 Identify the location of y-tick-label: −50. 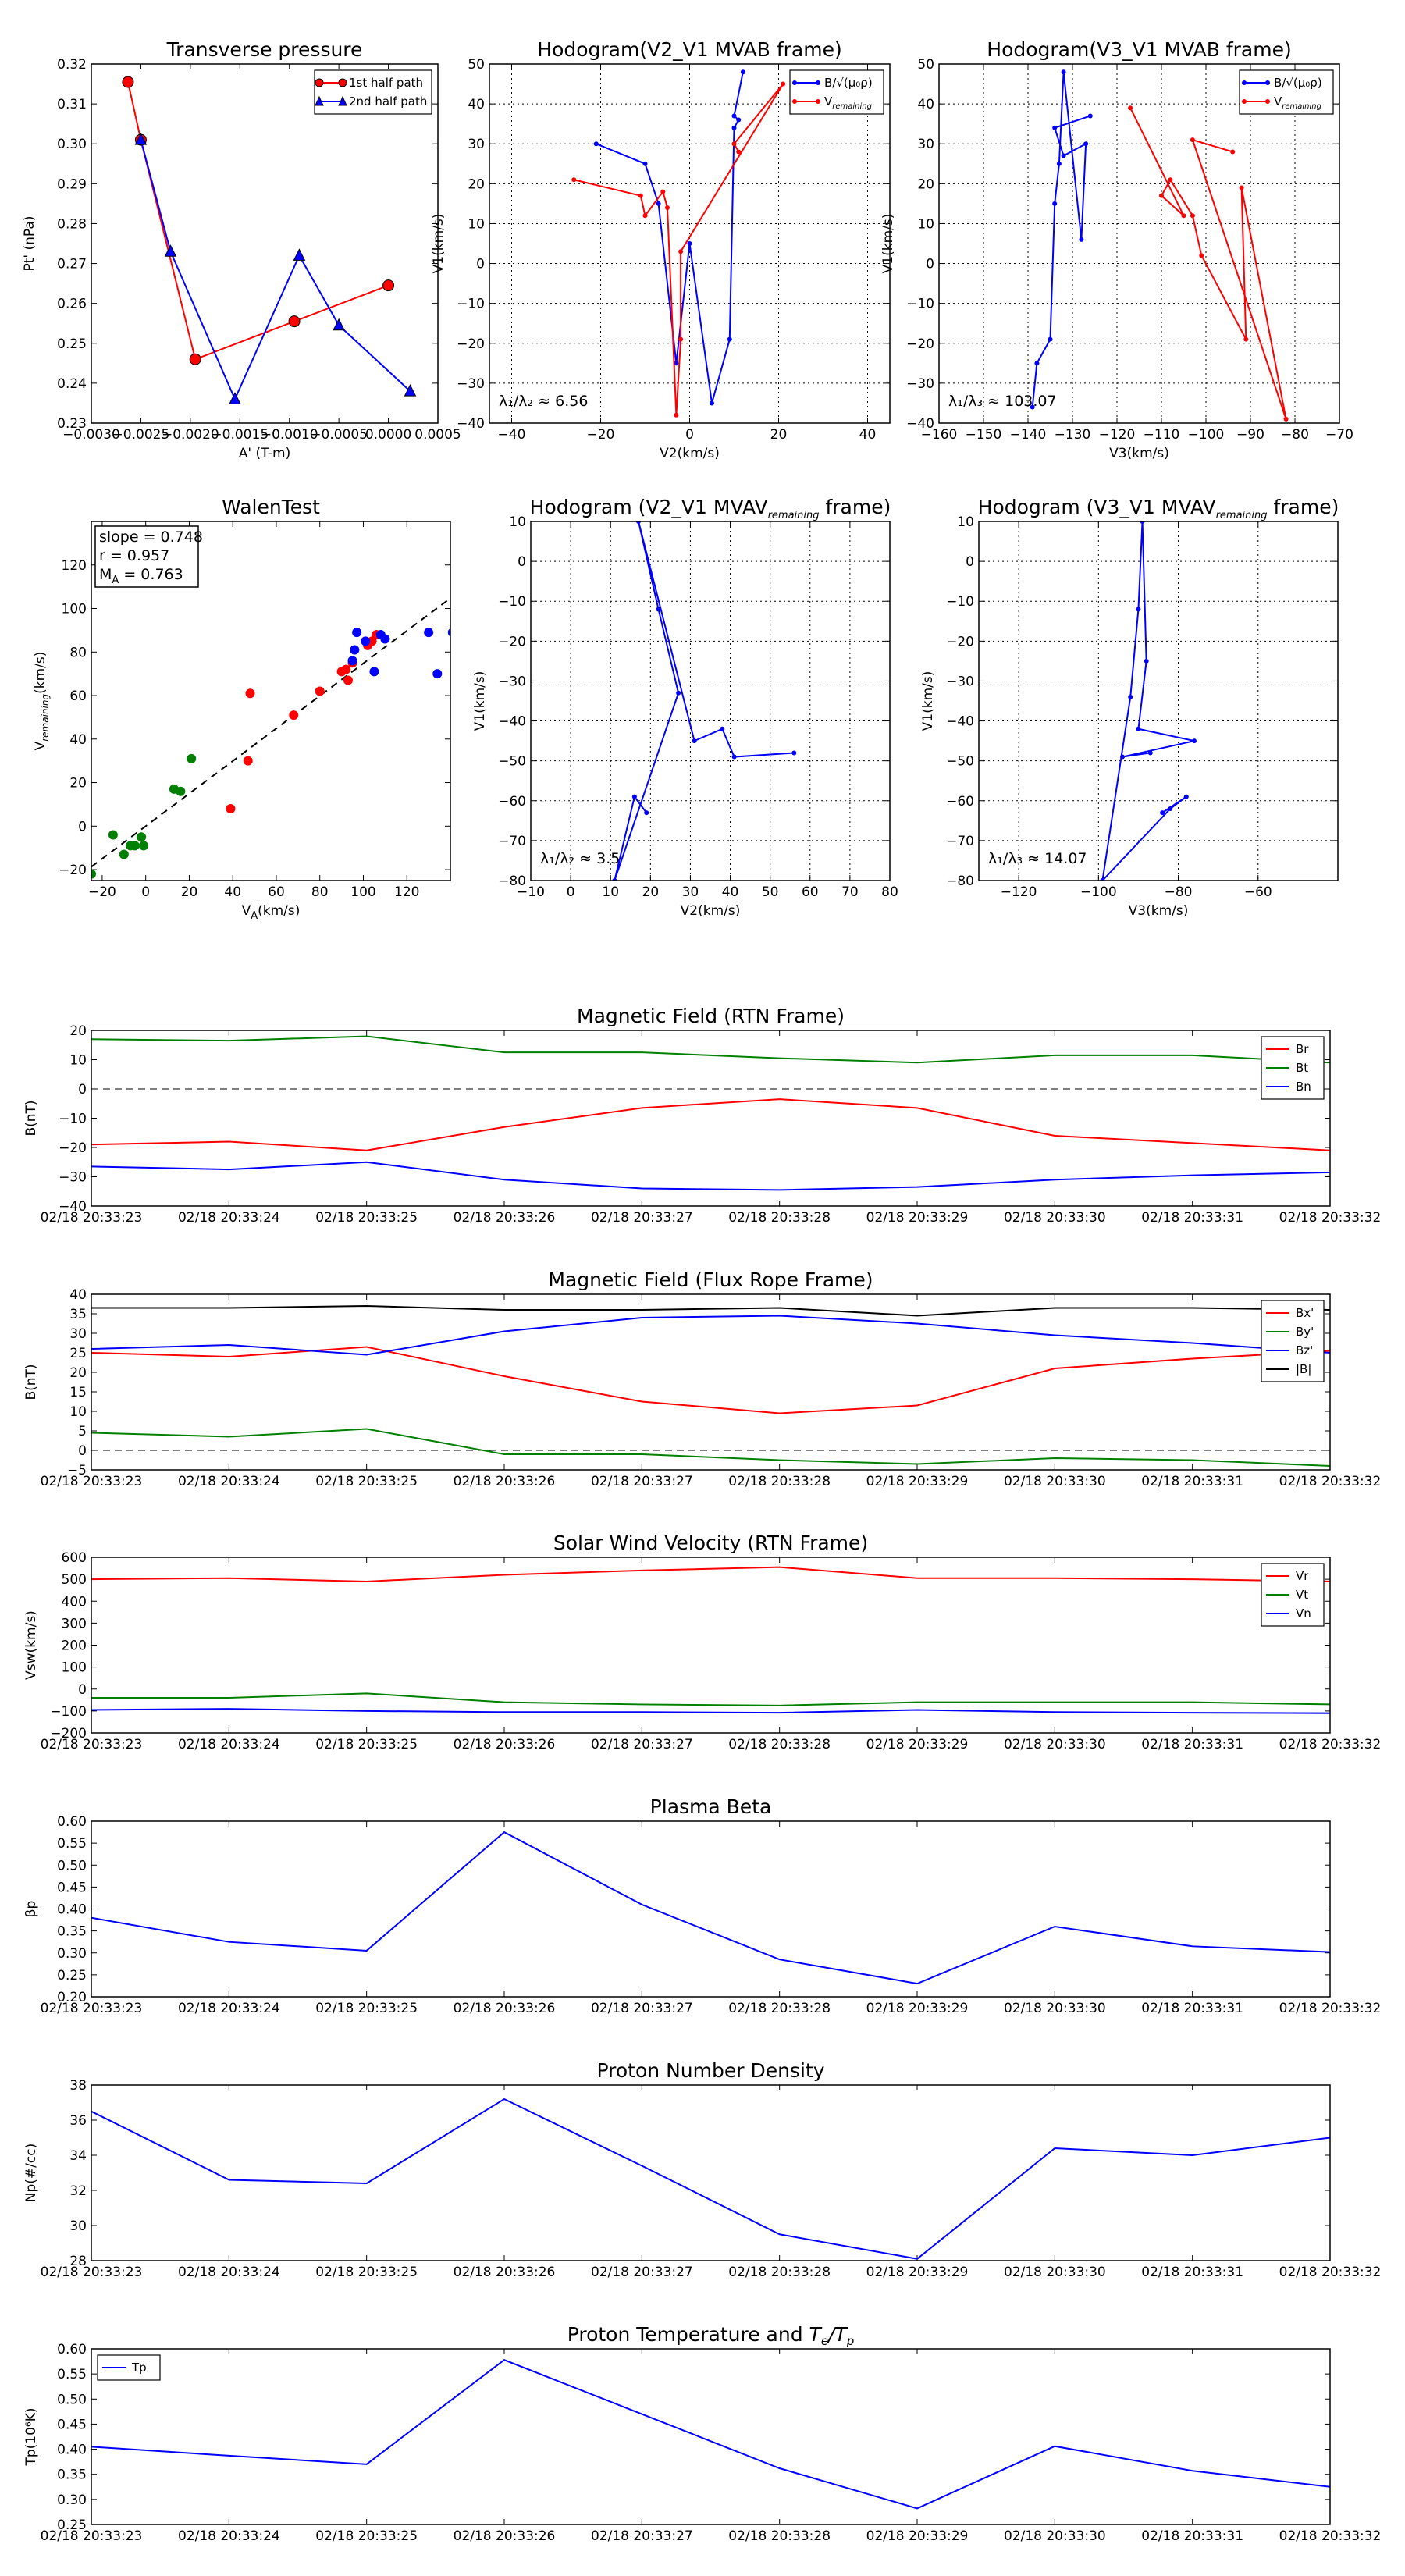
(512, 762).